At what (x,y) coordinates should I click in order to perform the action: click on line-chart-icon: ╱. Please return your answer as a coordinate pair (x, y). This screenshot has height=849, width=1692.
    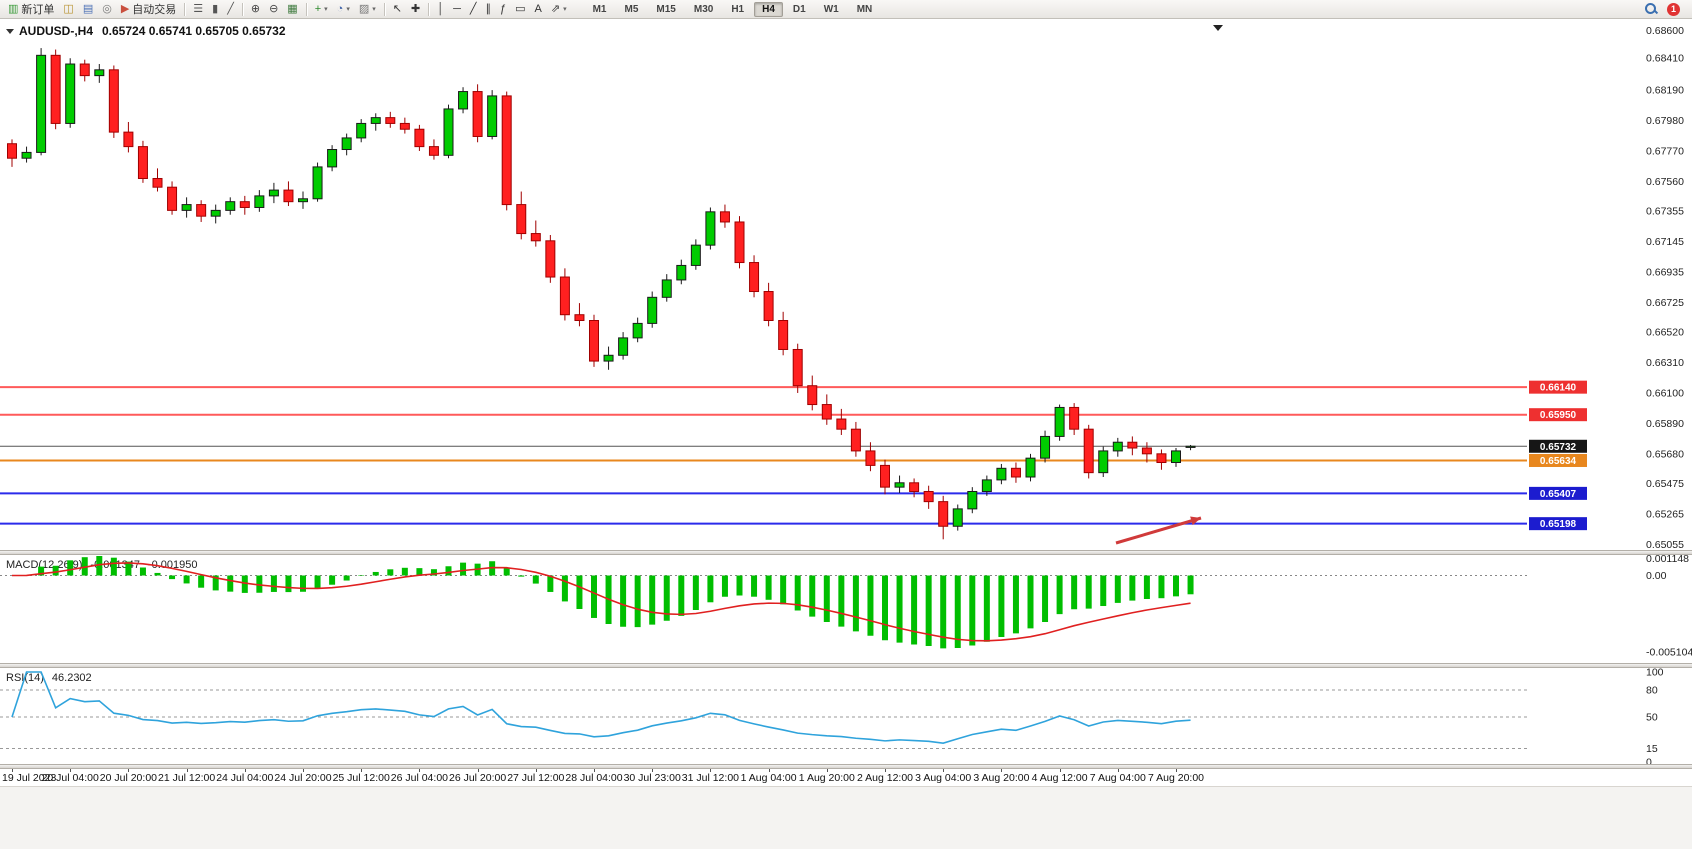
    Looking at the image, I should click on (230, 9).